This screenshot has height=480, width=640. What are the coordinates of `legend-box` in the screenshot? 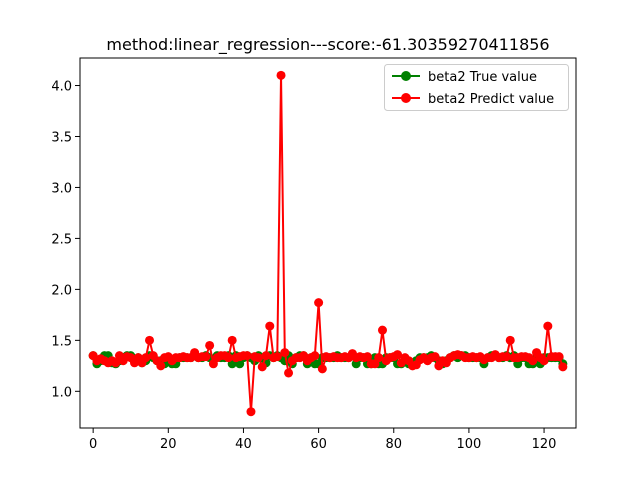 It's located at (476, 87).